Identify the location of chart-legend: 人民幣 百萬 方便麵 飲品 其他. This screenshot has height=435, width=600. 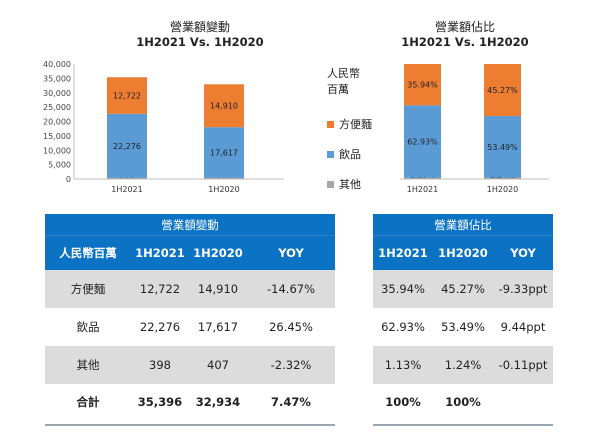
(372, 136).